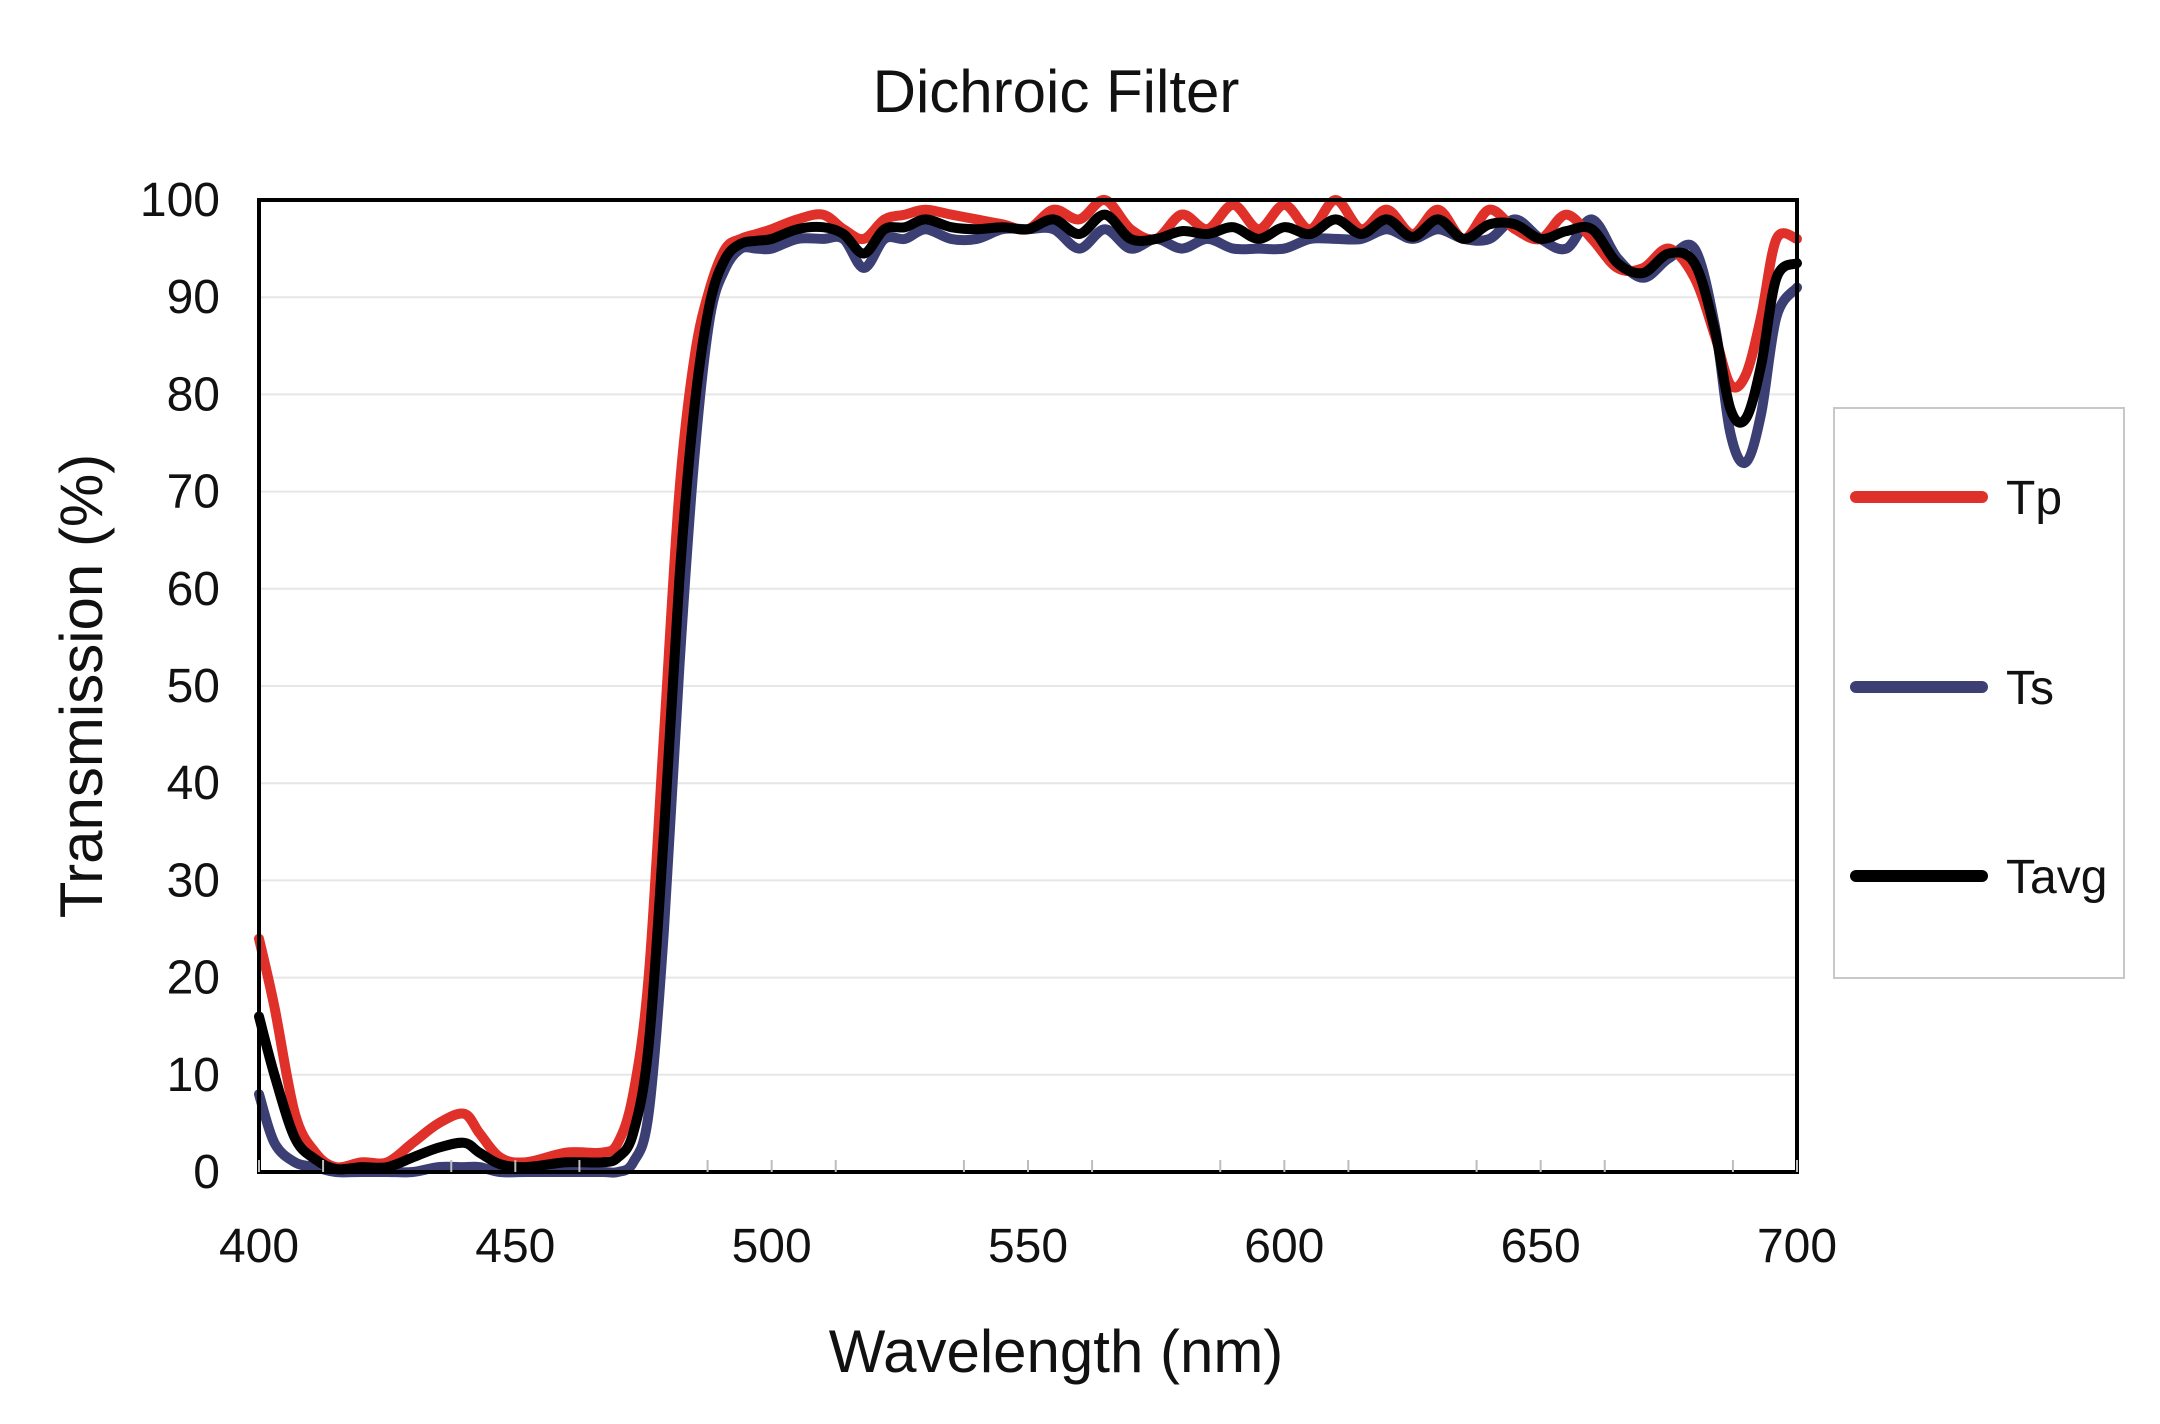 The image size is (2160, 1424). What do you see at coordinates (193, 394) in the screenshot?
I see `y-tick-label: 80` at bounding box center [193, 394].